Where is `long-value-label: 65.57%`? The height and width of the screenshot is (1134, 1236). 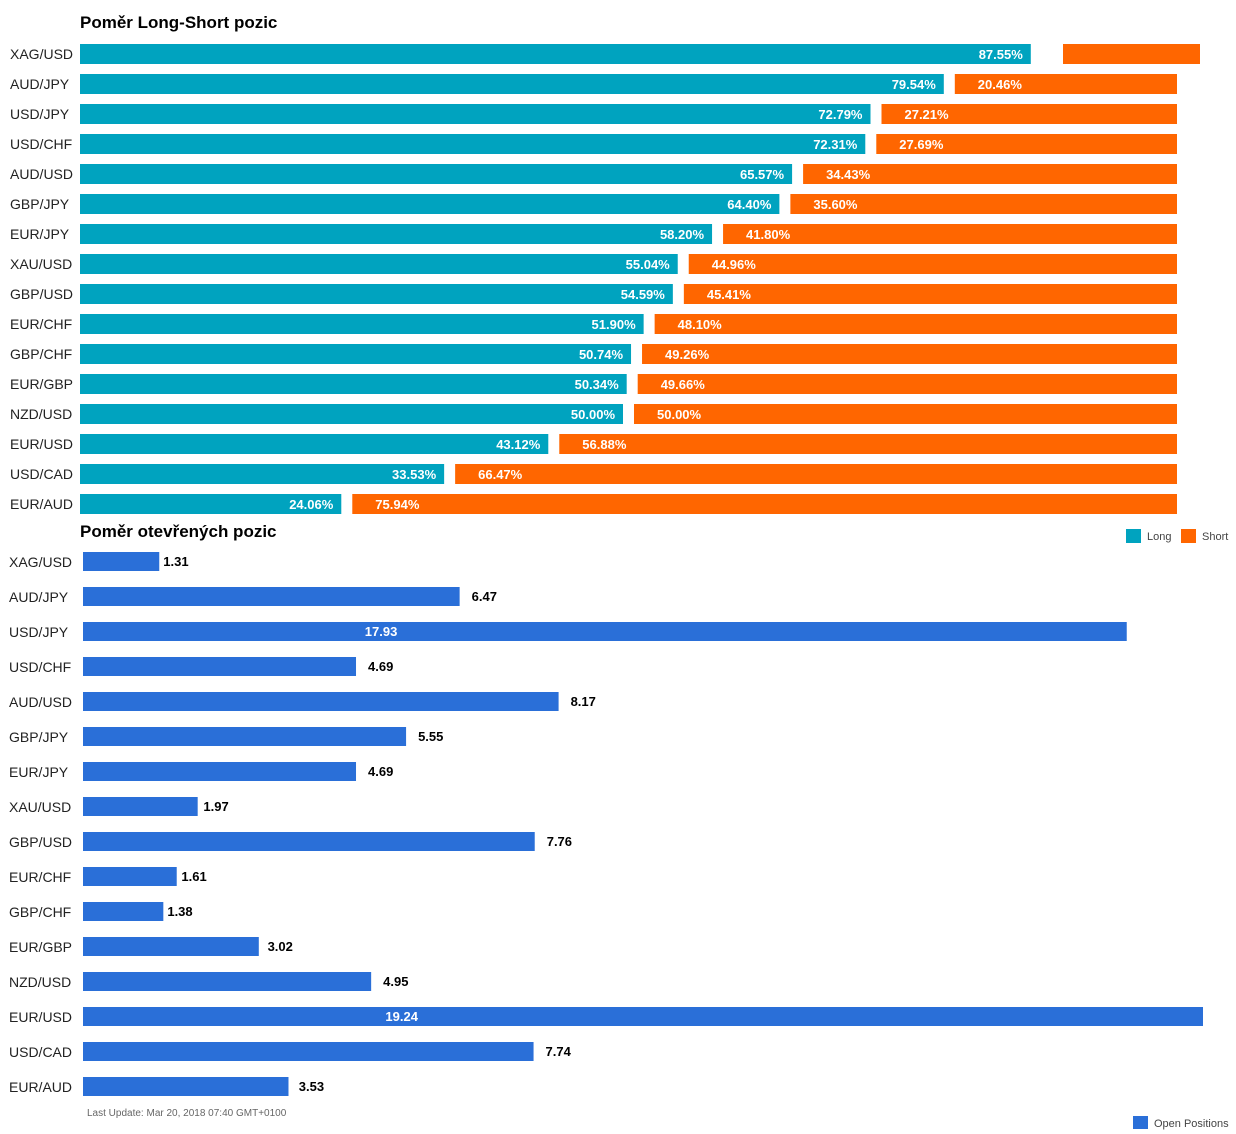
long-value-label: 65.57% is located at coordinates (762, 174).